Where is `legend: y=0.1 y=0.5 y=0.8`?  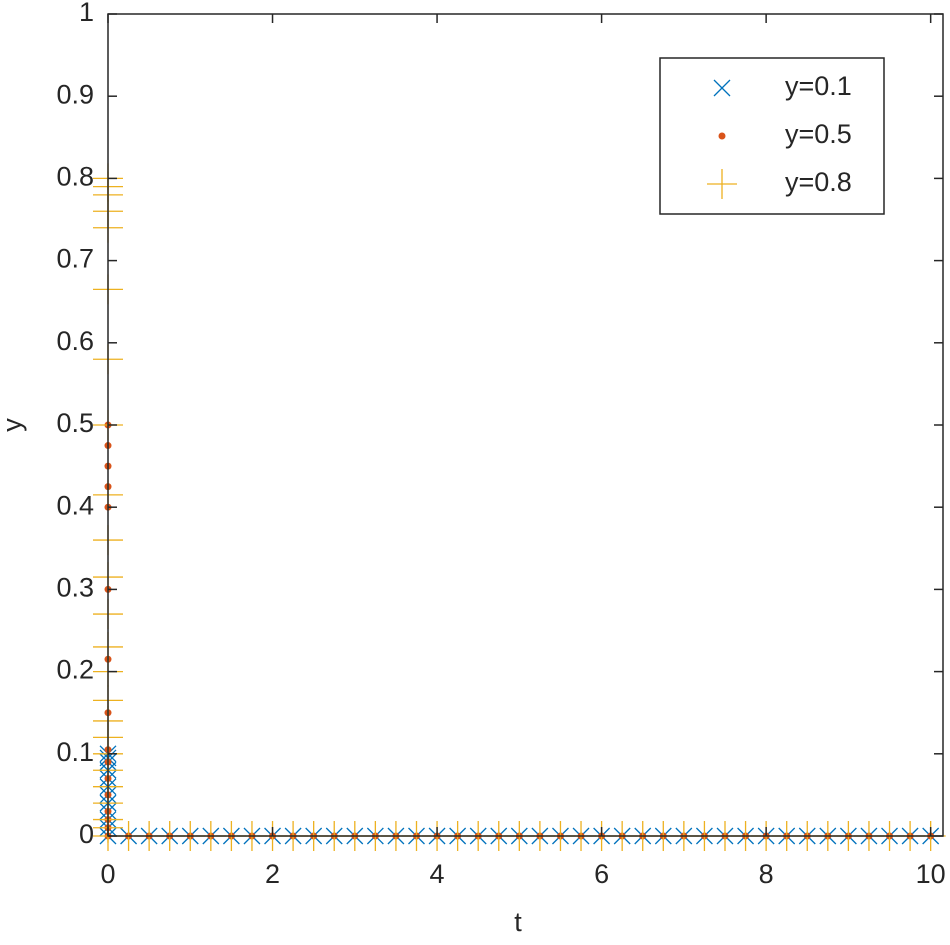 legend: y=0.1 y=0.5 y=0.8 is located at coordinates (772, 136).